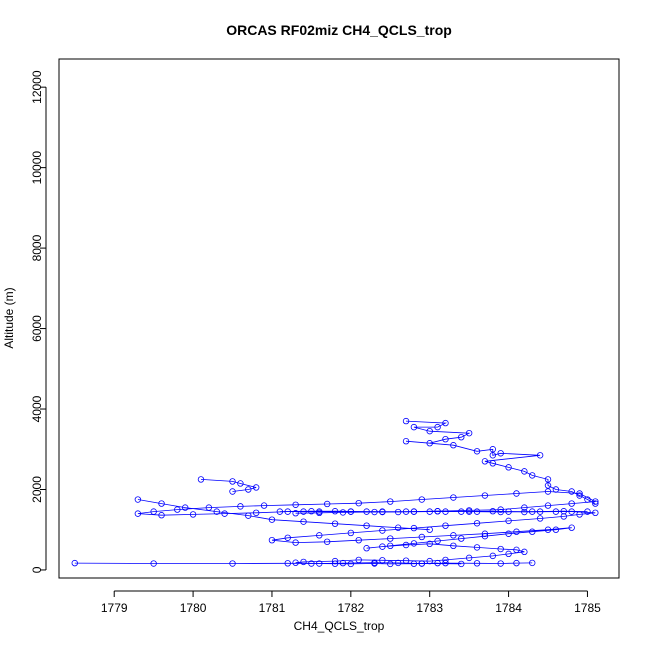  What do you see at coordinates (37, 247) in the screenshot?
I see `y-tick-label: 8000` at bounding box center [37, 247].